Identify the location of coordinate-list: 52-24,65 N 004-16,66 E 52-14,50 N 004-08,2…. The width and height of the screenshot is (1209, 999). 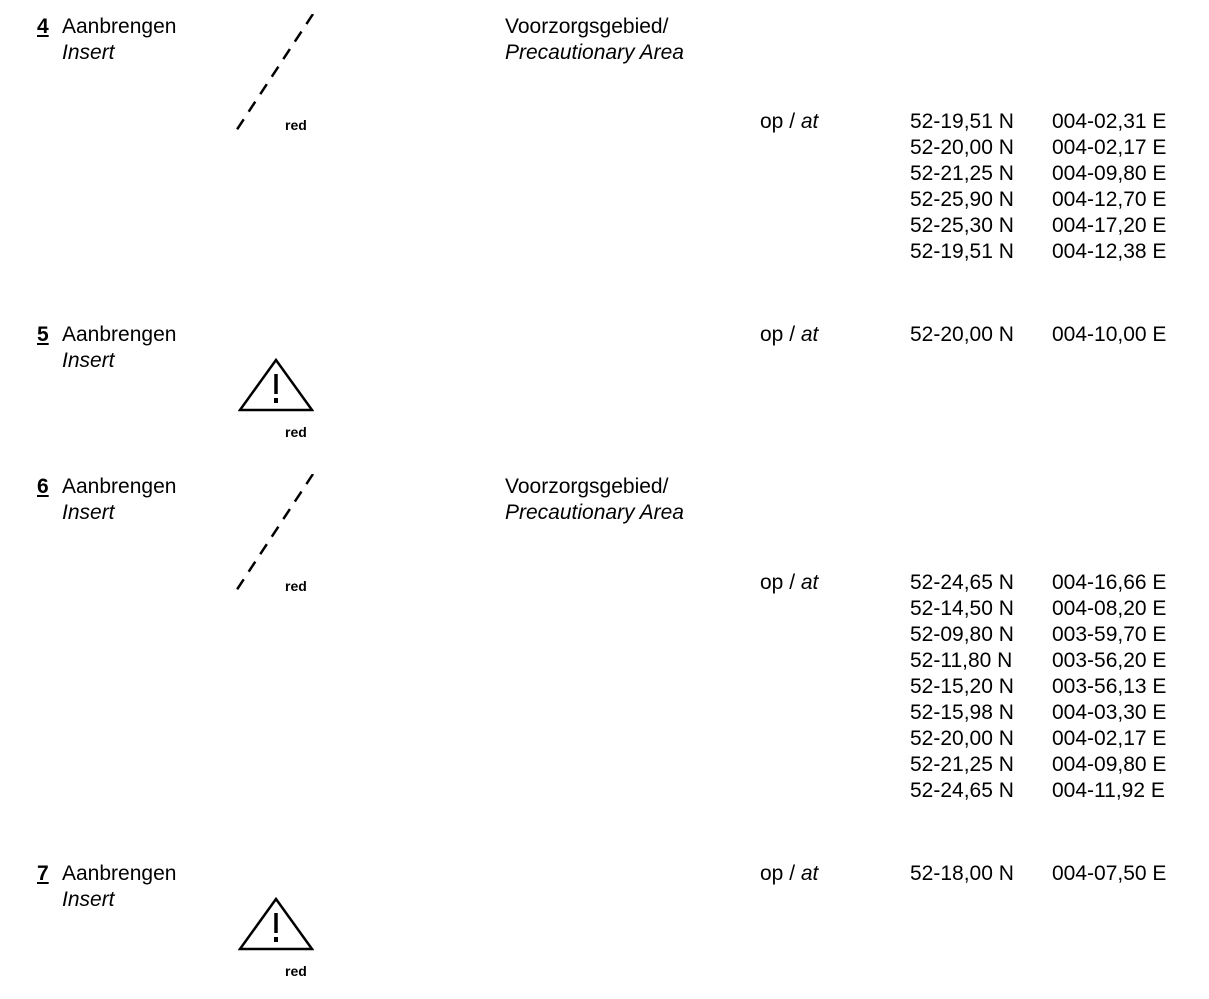
(1038, 687).